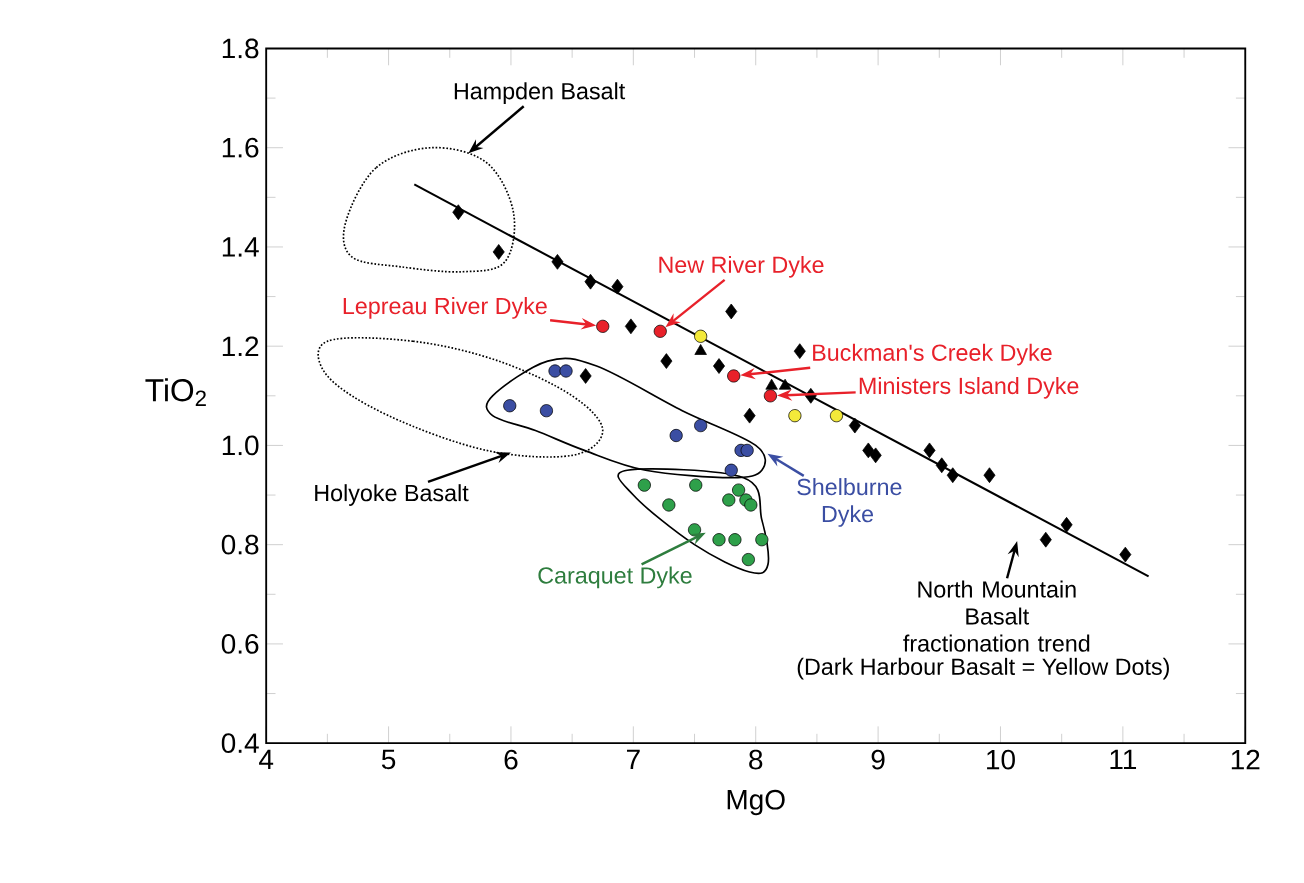 Image resolution: width=1304 pixels, height=883 pixels. I want to click on x-tick-label: 11, so click(1123, 759).